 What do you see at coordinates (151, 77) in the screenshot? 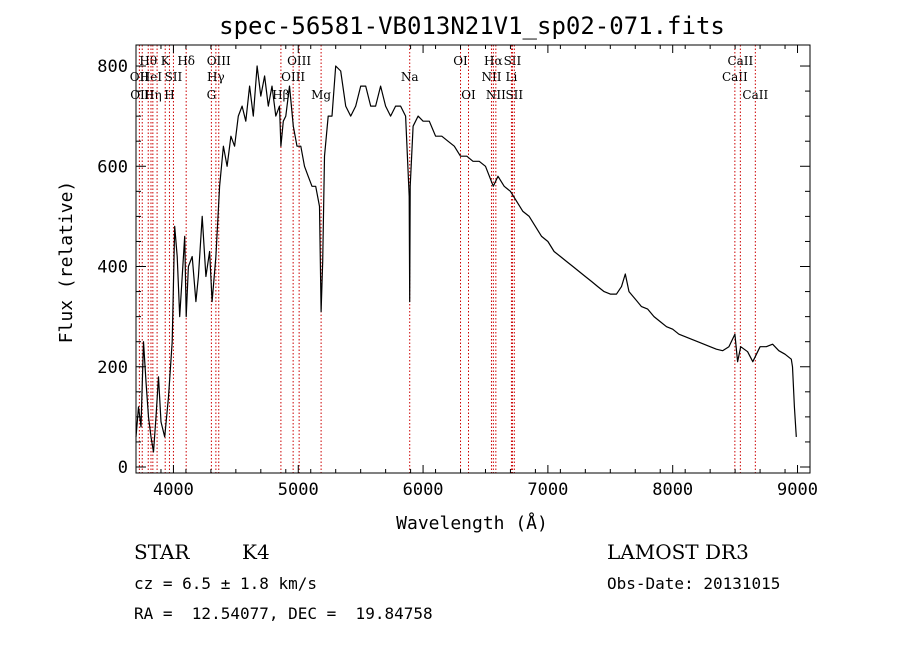
I see `line-label-3: HeI` at bounding box center [151, 77].